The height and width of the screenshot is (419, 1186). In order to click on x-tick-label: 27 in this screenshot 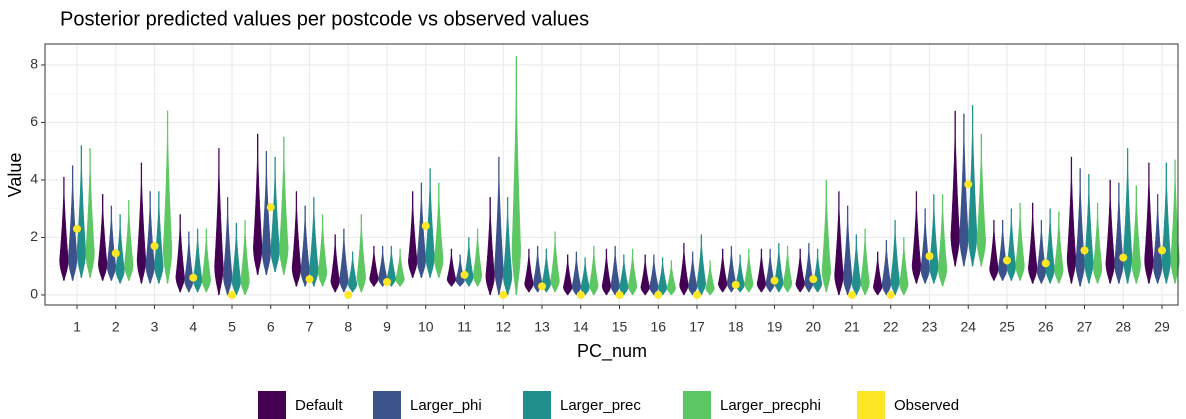, I will do `click(1085, 327)`.